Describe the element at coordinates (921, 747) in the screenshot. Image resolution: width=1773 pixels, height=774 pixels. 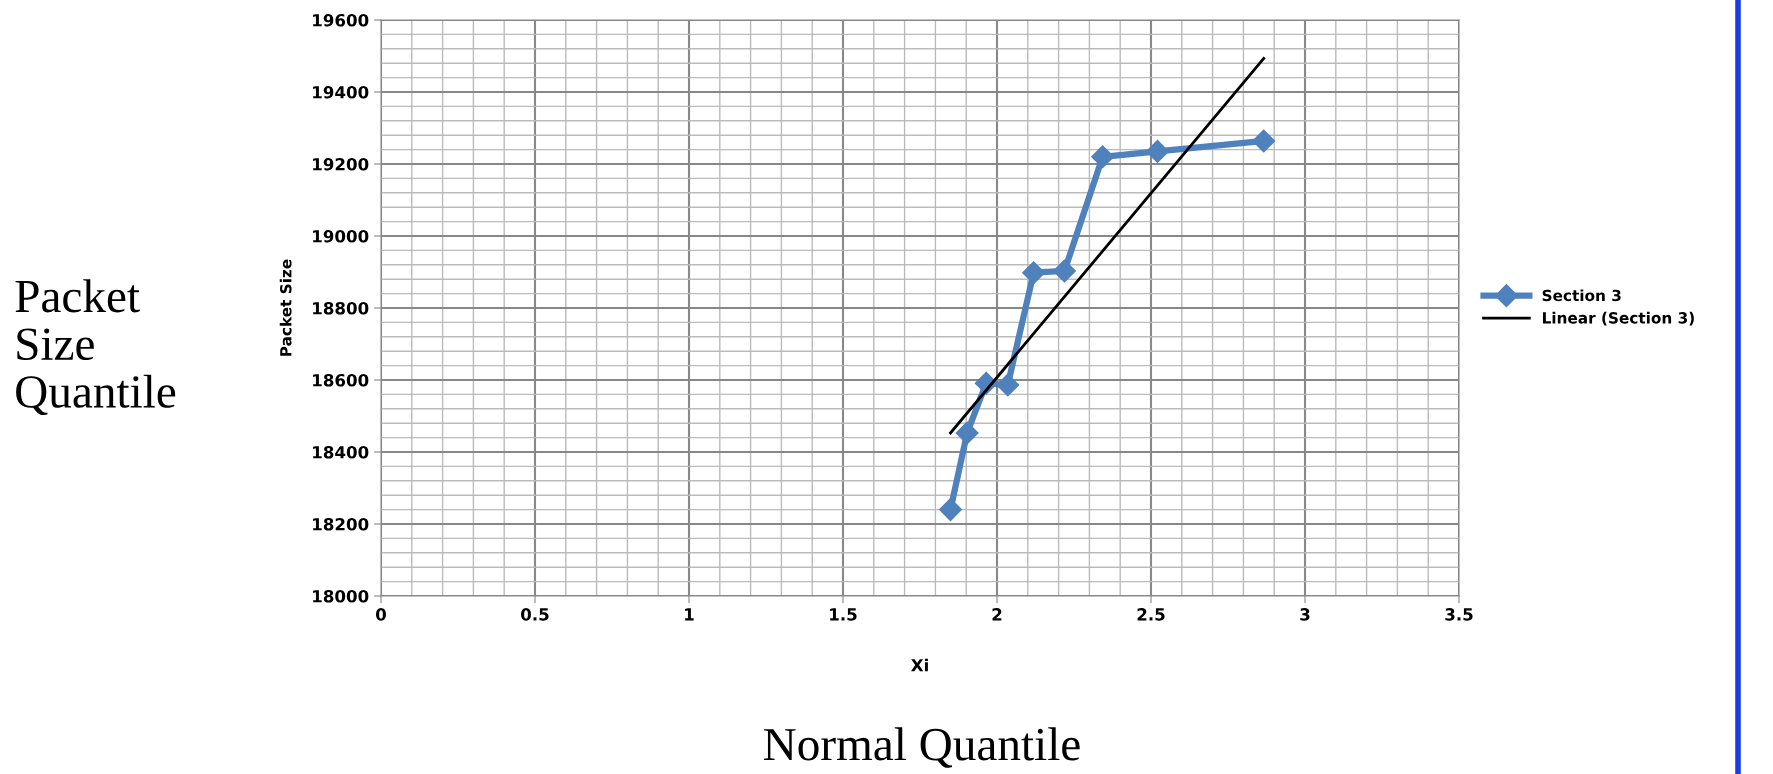
I see `text: Normal Quantile` at that location.